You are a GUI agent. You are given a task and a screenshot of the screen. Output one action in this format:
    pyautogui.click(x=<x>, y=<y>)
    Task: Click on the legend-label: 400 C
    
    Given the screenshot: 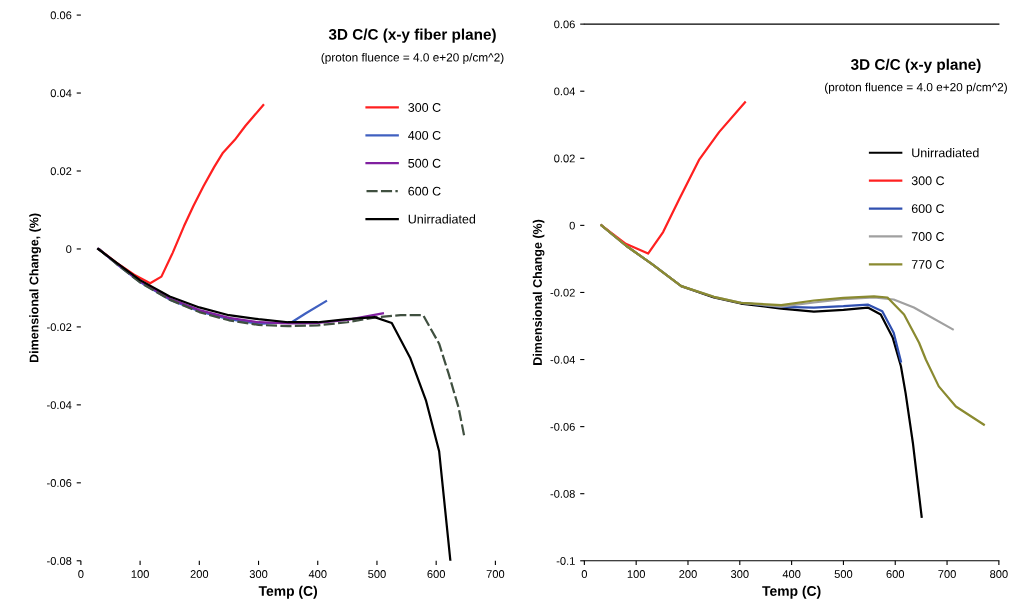 What is the action you would take?
    pyautogui.click(x=424, y=135)
    